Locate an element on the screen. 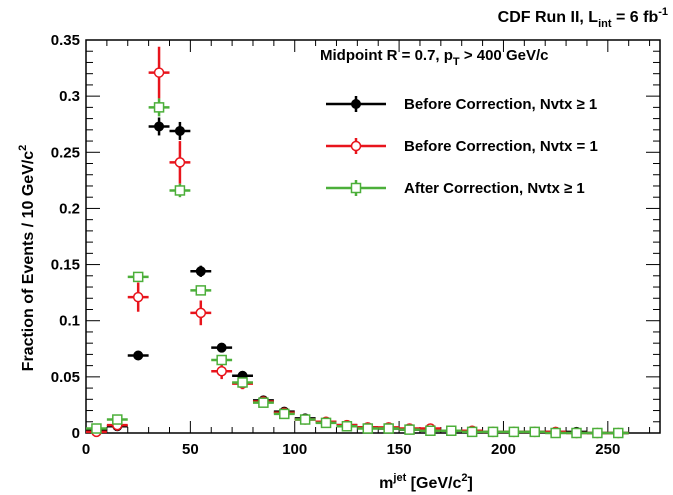 The height and width of the screenshot is (495, 673). legend-entry-1: Before Correction, Nvtx ≥ 1 is located at coordinates (461, 104).